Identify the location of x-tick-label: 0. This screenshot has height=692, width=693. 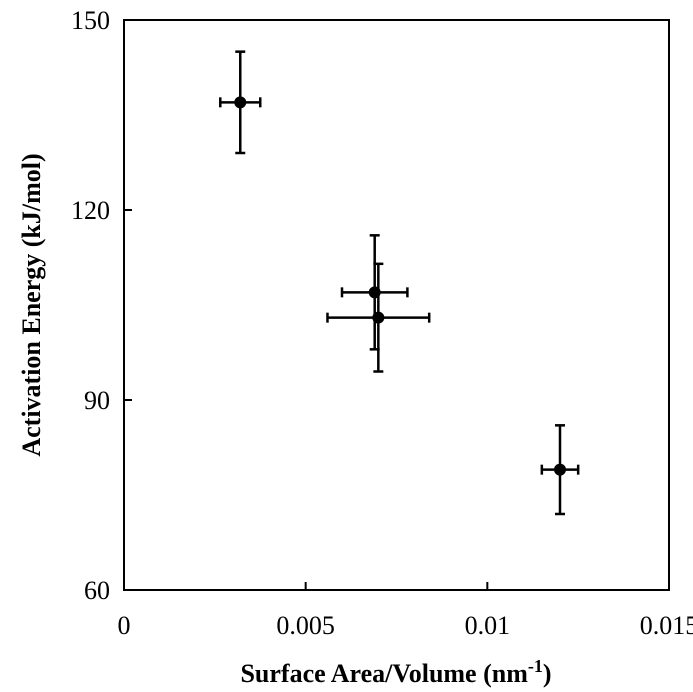
(124, 625).